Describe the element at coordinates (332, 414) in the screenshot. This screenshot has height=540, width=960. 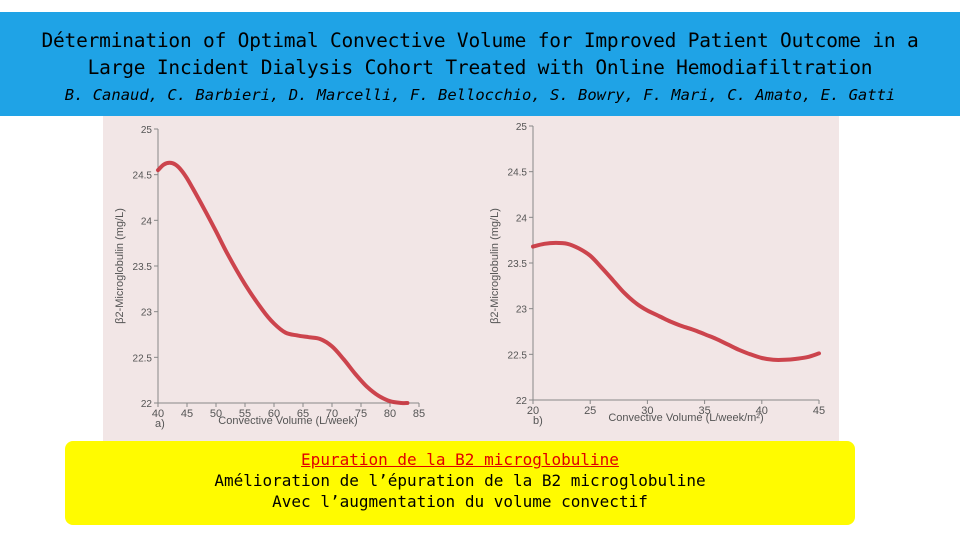
I see `x-tick-label: 70` at that location.